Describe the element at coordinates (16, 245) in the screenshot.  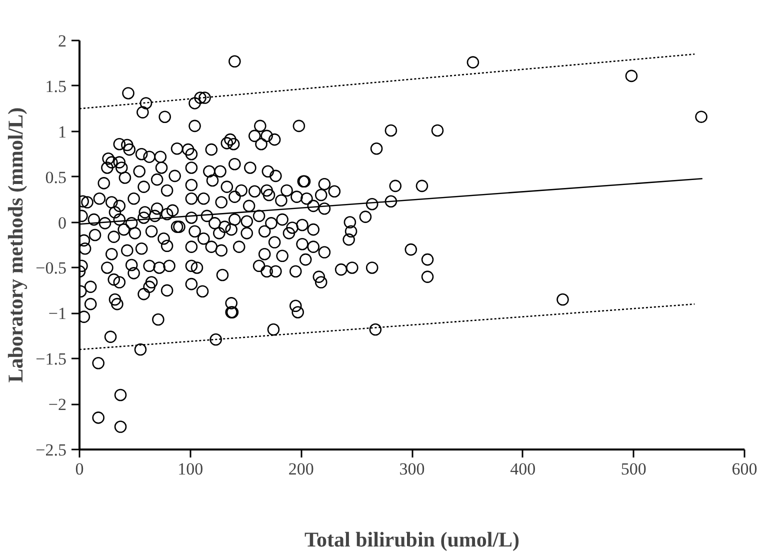
I see `y-axis-title: Laboratory methods (mmol/L)` at that location.